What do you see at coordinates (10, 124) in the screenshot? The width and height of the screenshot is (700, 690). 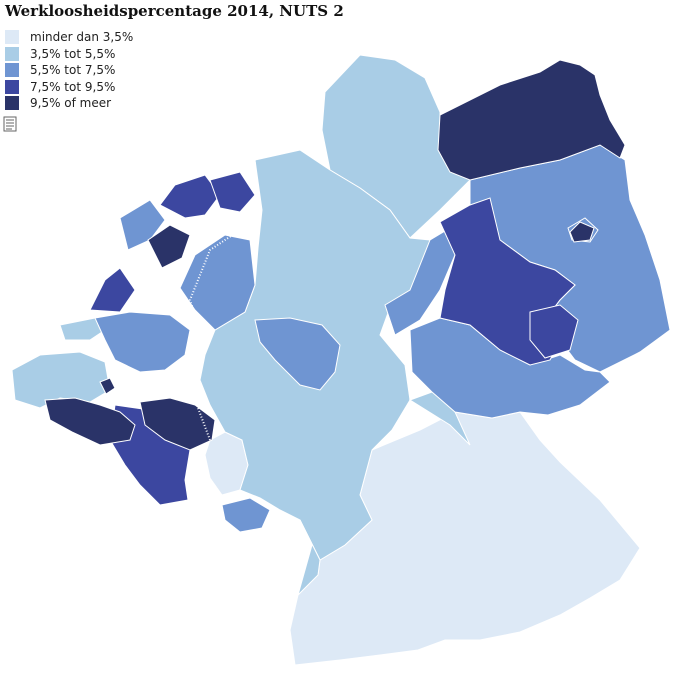 I see `document-icon` at bounding box center [10, 124].